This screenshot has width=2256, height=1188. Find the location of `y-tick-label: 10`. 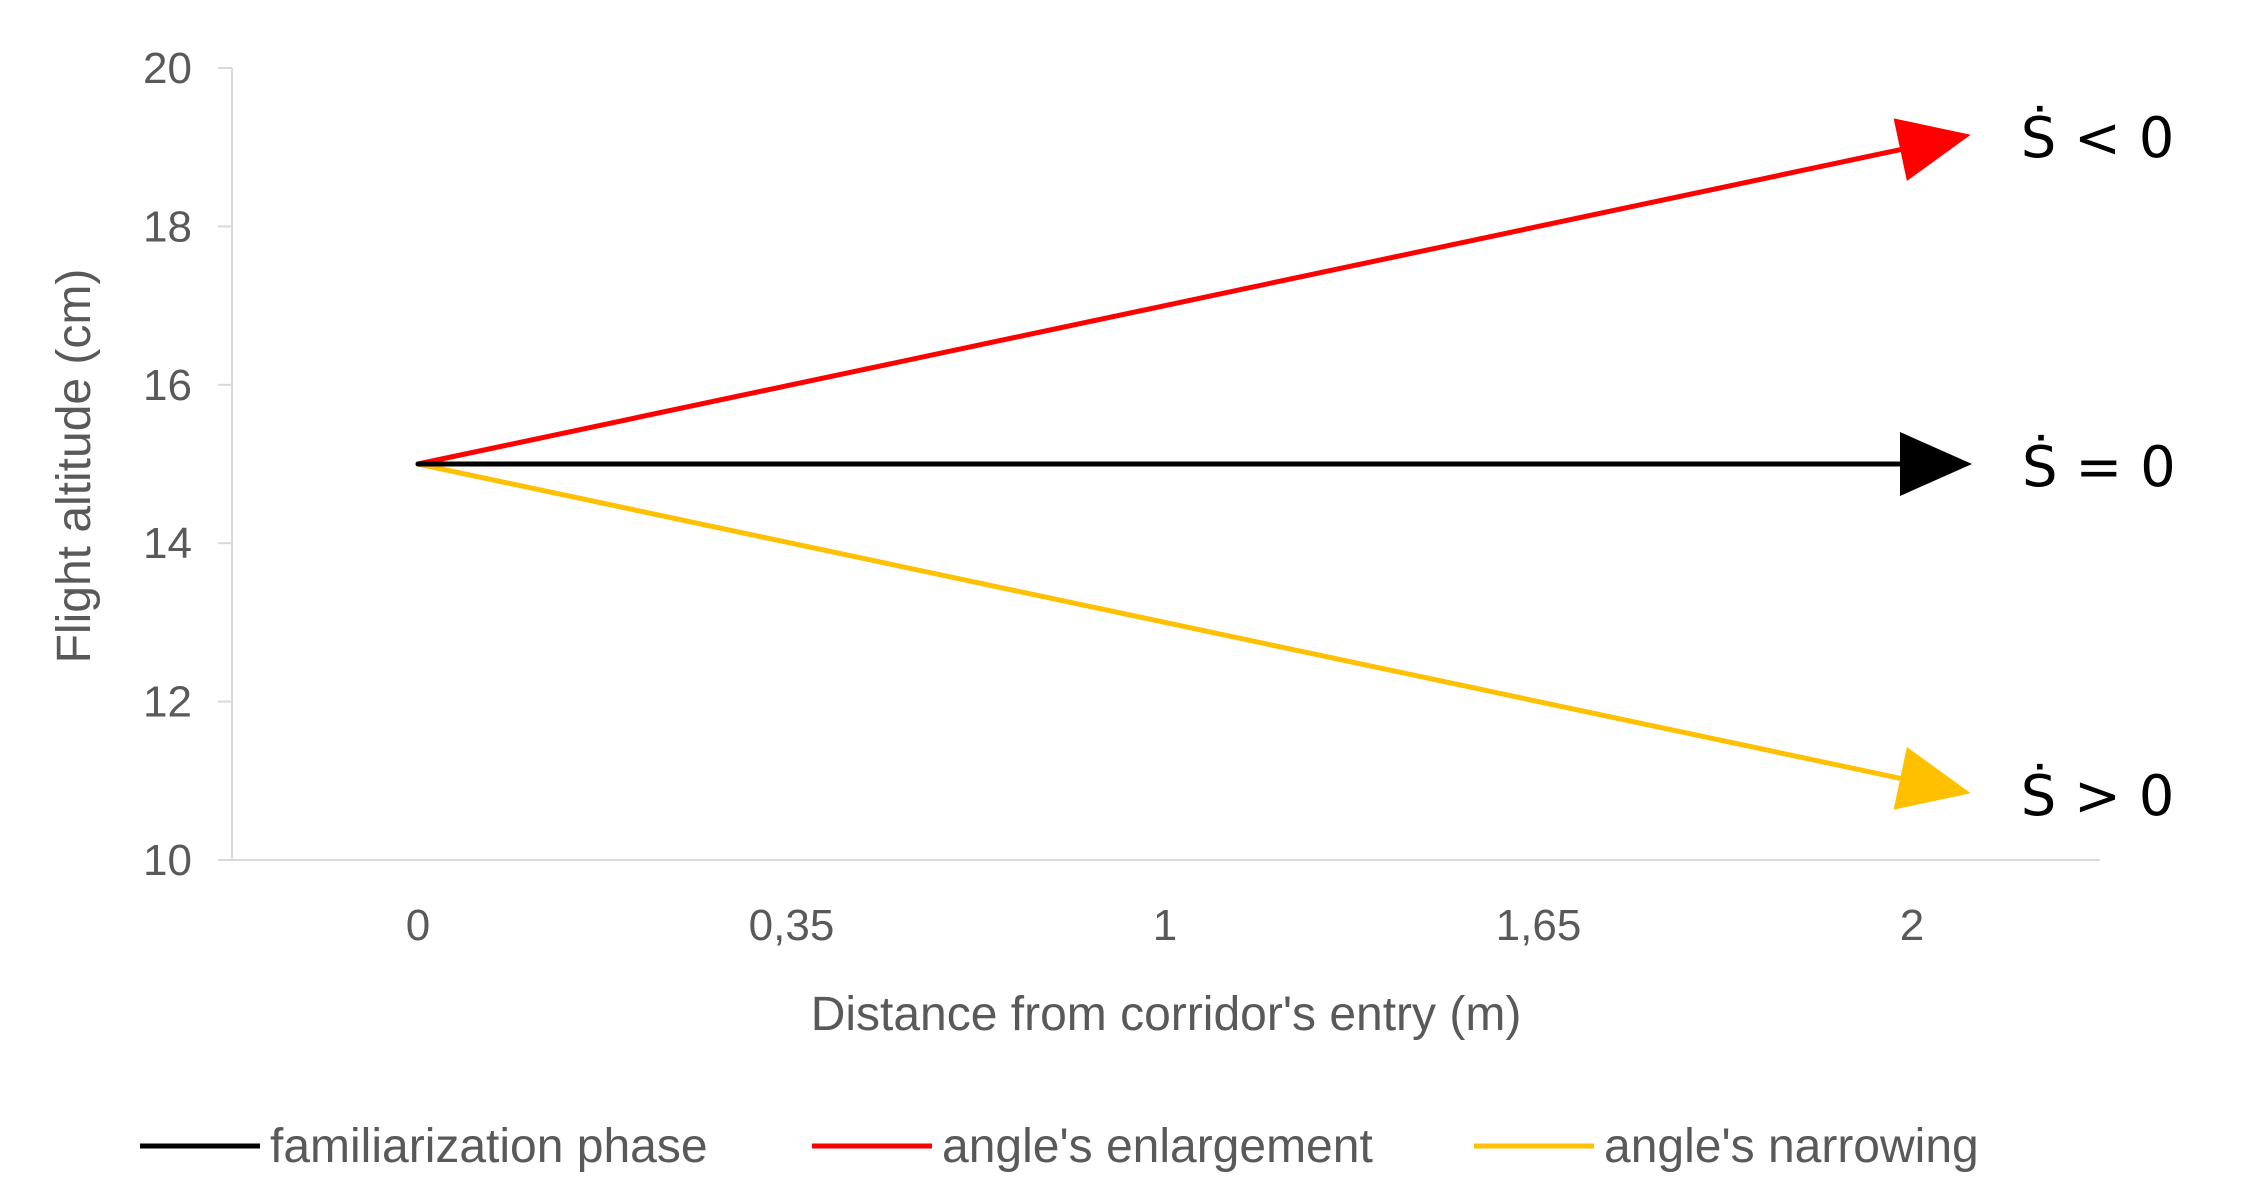

y-tick-label: 10 is located at coordinates (167, 860).